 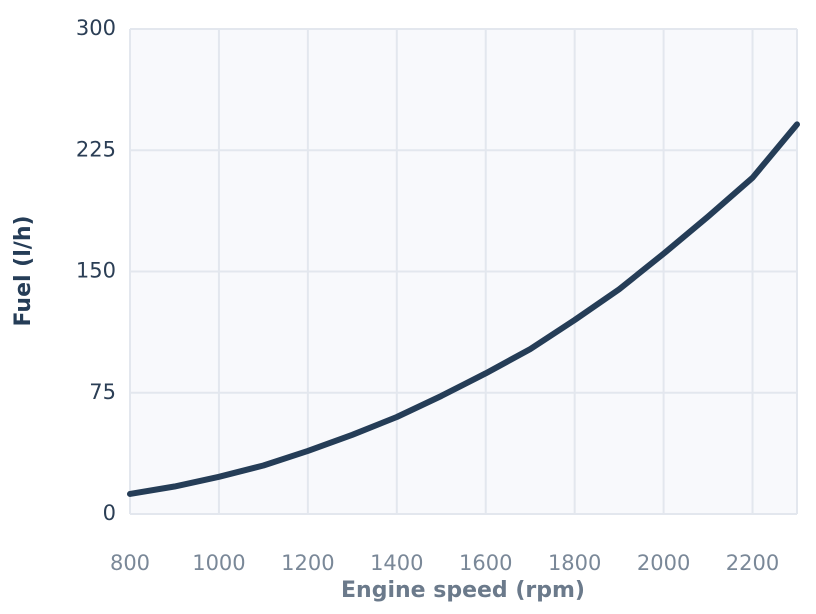 I want to click on x-tick-label: 1000, so click(x=218, y=563).